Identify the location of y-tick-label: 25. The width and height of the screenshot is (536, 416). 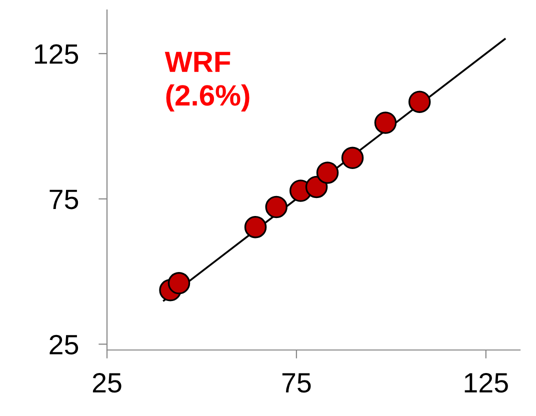
(64, 344).